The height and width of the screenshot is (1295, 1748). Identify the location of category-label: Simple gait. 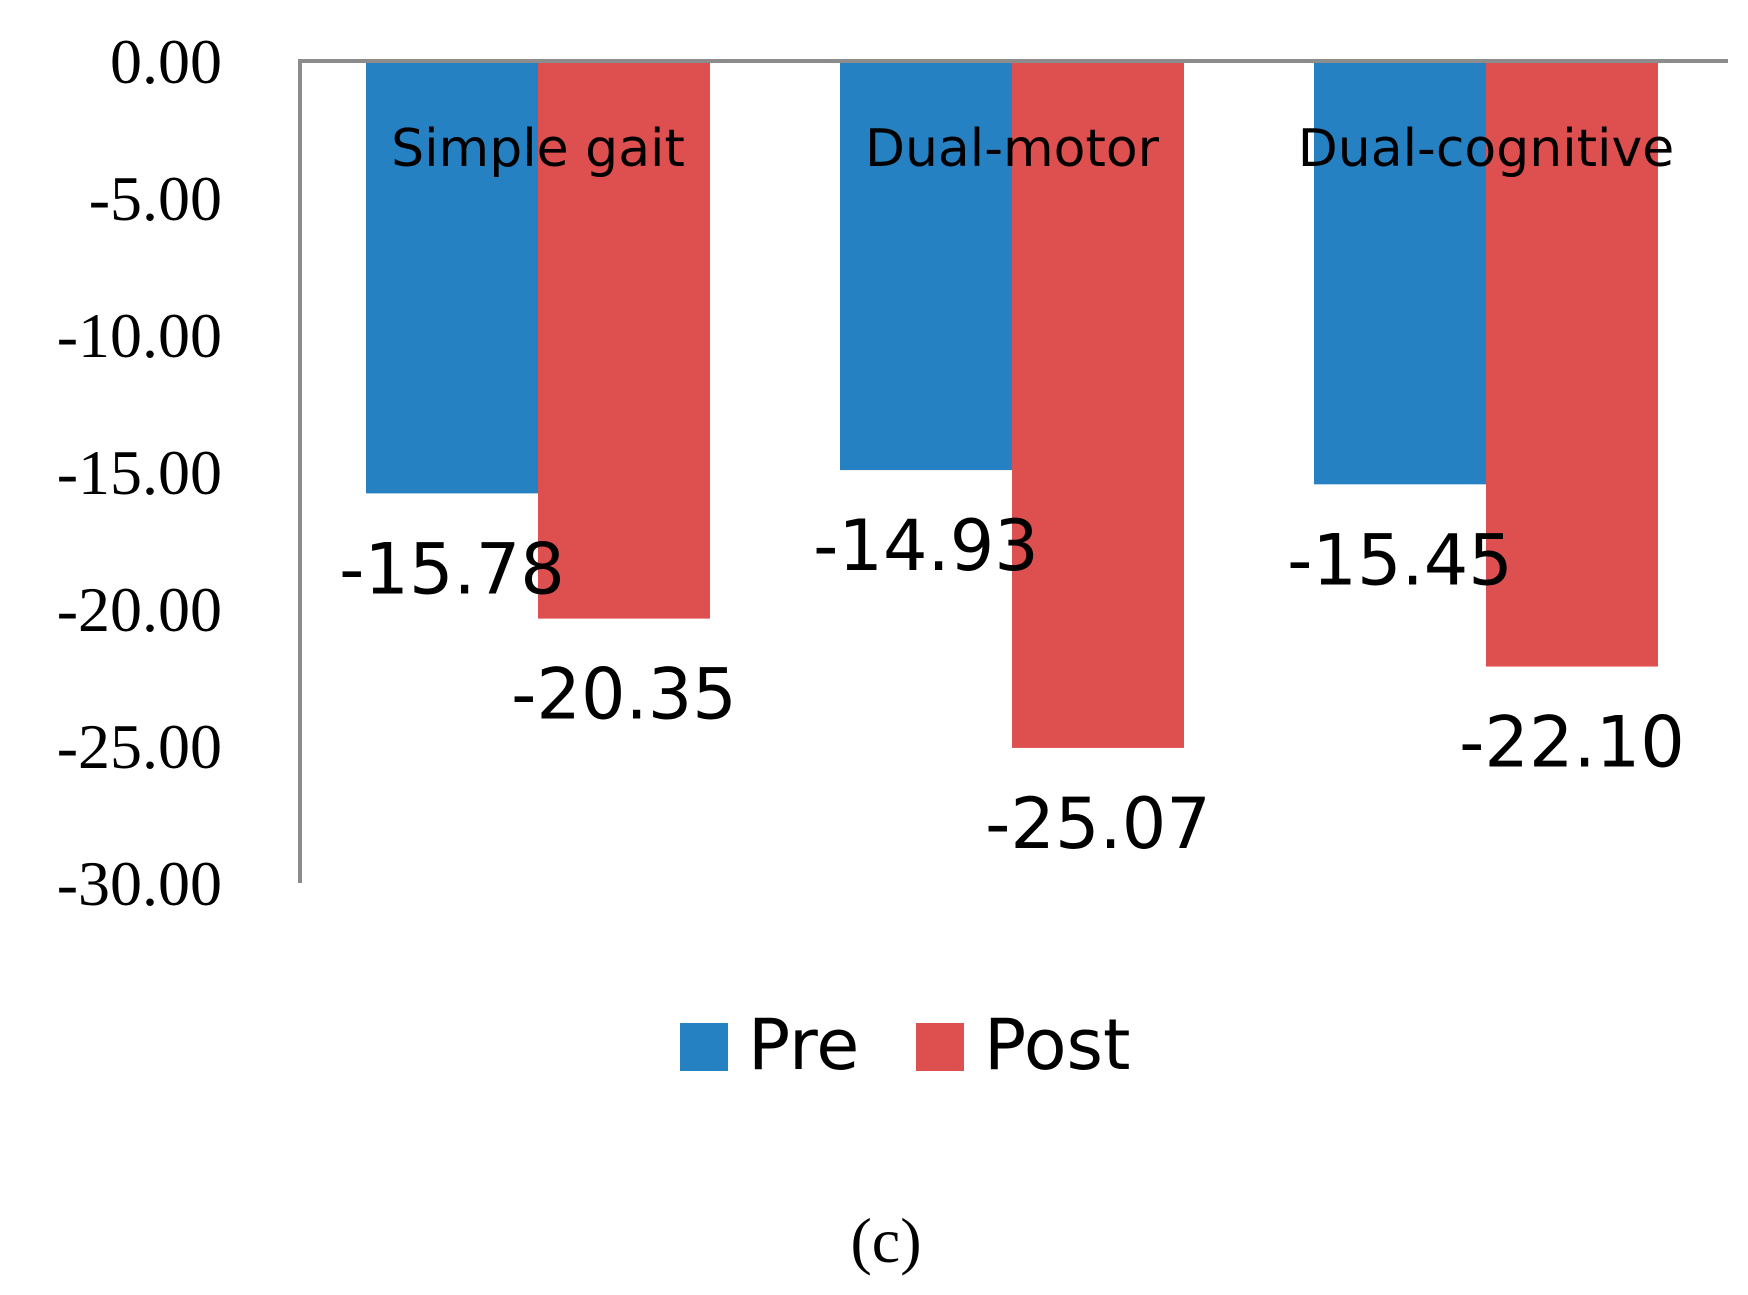
(538, 149).